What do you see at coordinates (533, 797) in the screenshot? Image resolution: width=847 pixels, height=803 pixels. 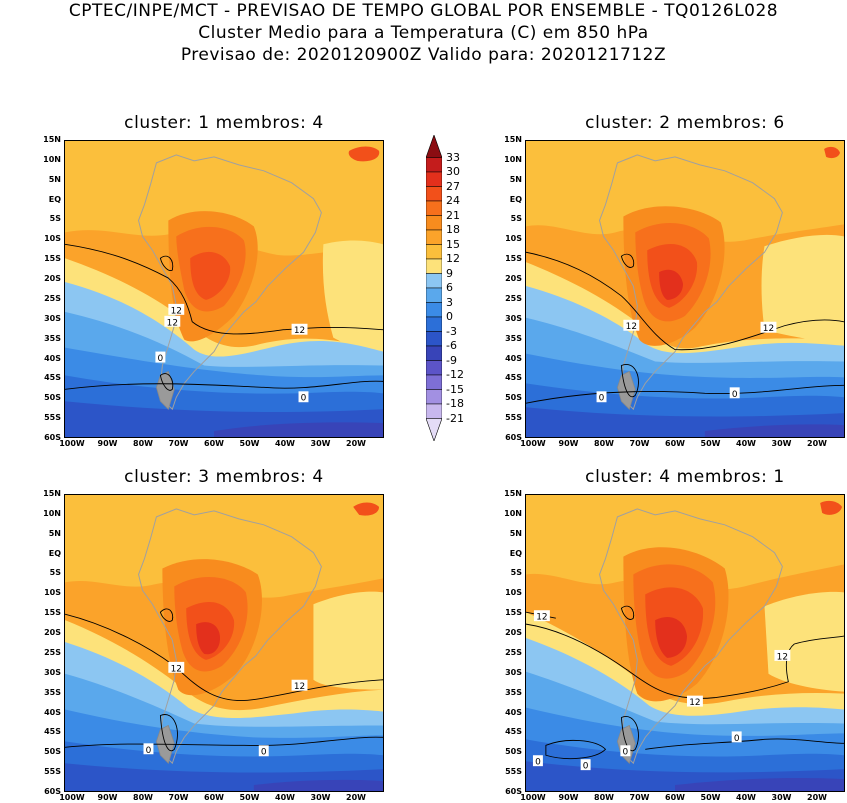 I see `longitude-tick: 100W` at bounding box center [533, 797].